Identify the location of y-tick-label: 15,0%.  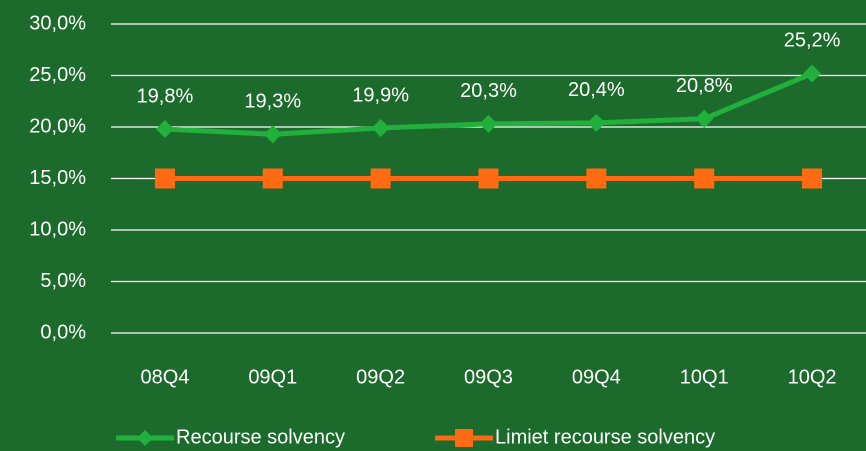
(57, 178).